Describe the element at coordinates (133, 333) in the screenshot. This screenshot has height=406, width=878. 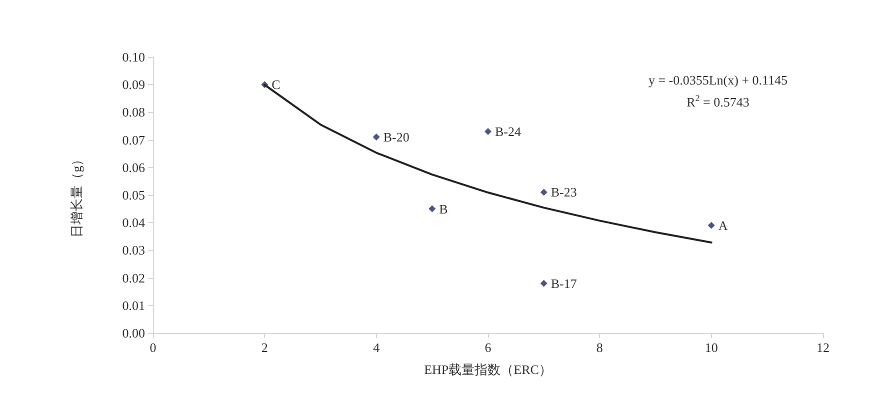
I see `y-tick-label: 0.00` at that location.